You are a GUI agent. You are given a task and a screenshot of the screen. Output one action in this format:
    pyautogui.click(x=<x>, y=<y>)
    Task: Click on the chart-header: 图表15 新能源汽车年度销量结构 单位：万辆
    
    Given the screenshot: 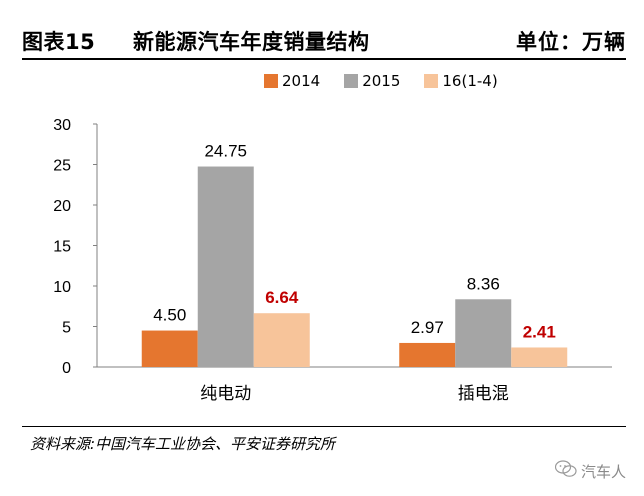 What is the action you would take?
    pyautogui.click(x=322, y=31)
    